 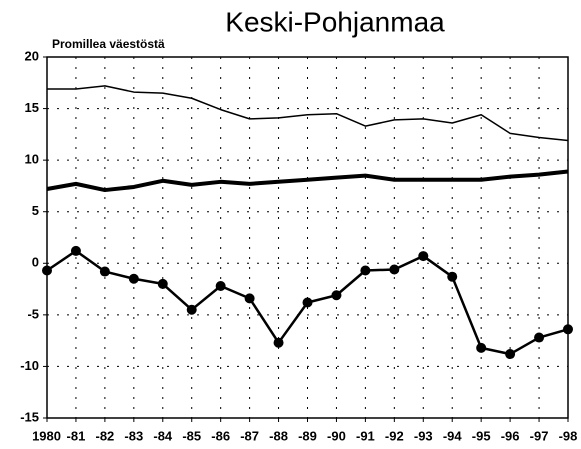 I want to click on y-tick-label: 20, so click(x=32, y=55).